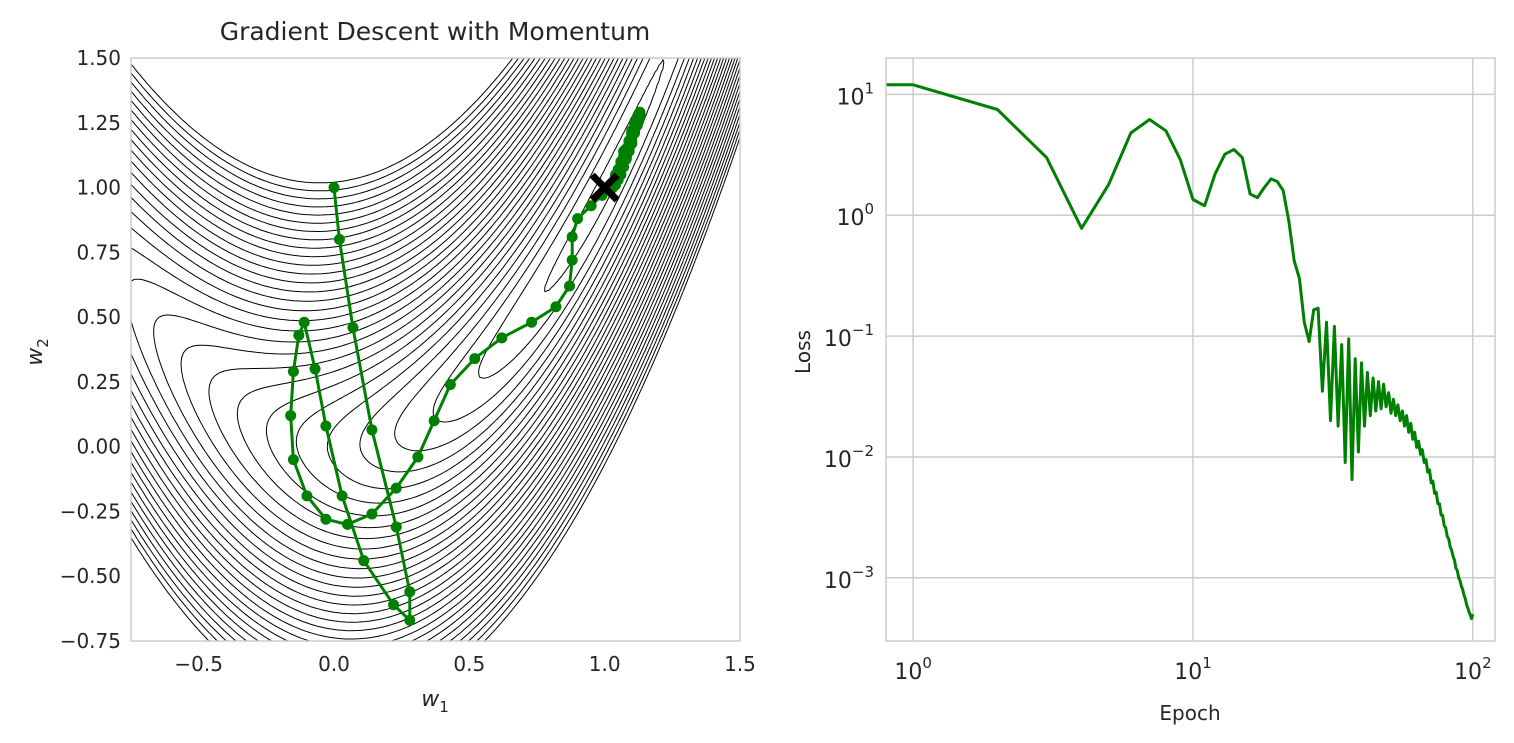  Describe the element at coordinates (37, 352) in the screenshot. I see `y-axis-label-left: w2` at that location.